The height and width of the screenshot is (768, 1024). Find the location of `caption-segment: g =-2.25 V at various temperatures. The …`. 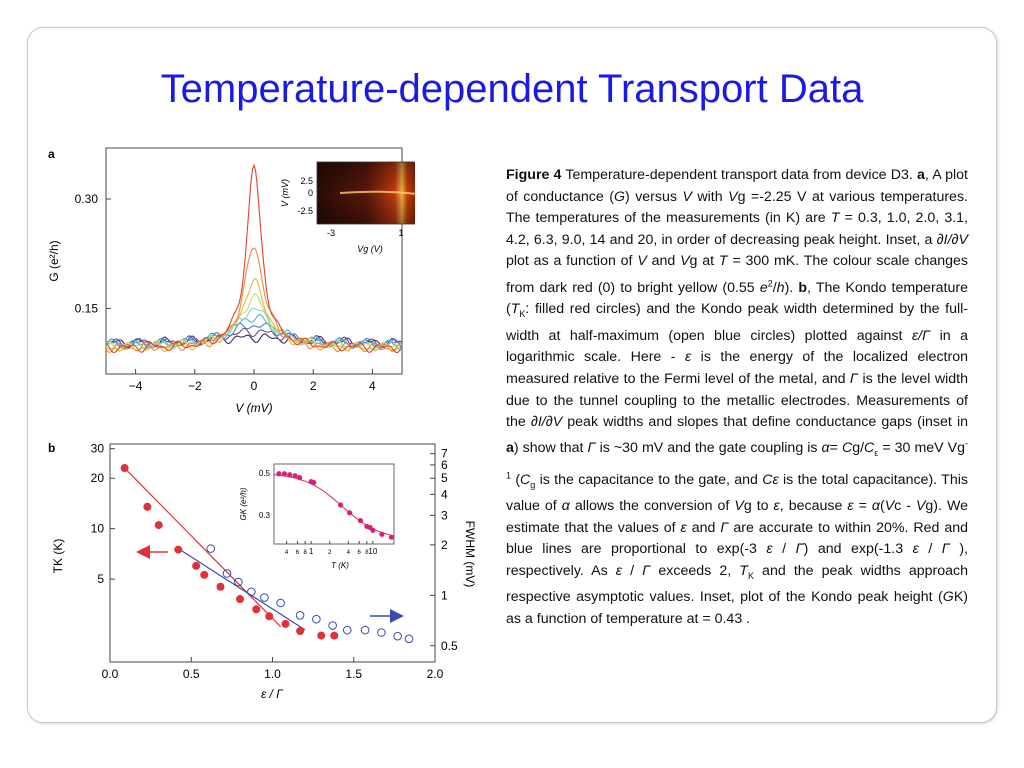

caption-segment: g =-2.25 V at various temperatures. The … is located at coordinates (737, 207).